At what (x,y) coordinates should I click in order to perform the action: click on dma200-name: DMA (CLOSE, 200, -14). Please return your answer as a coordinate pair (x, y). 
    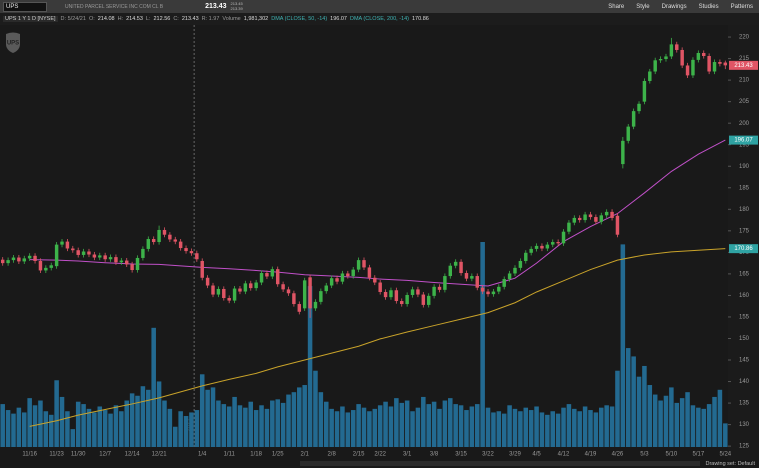
    Looking at the image, I should click on (379, 19).